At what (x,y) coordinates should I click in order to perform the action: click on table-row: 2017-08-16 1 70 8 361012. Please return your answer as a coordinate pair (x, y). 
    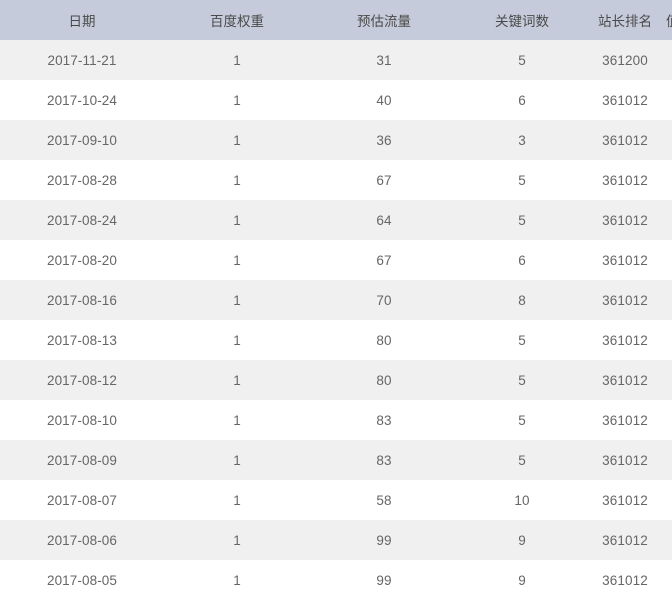
    Looking at the image, I should click on (336, 300).